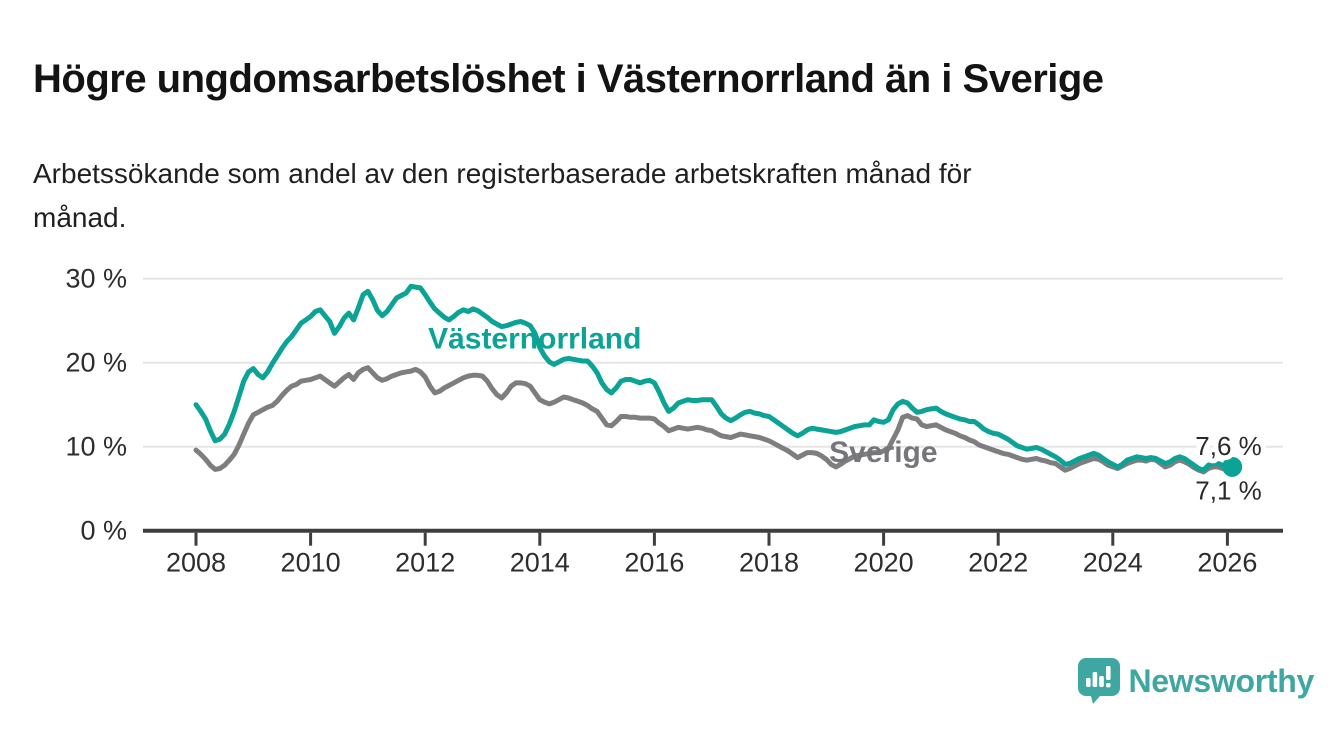 The width and height of the screenshot is (1340, 734). Describe the element at coordinates (1221, 680) in the screenshot. I see `brand-wordmark: Newsworthy` at that location.